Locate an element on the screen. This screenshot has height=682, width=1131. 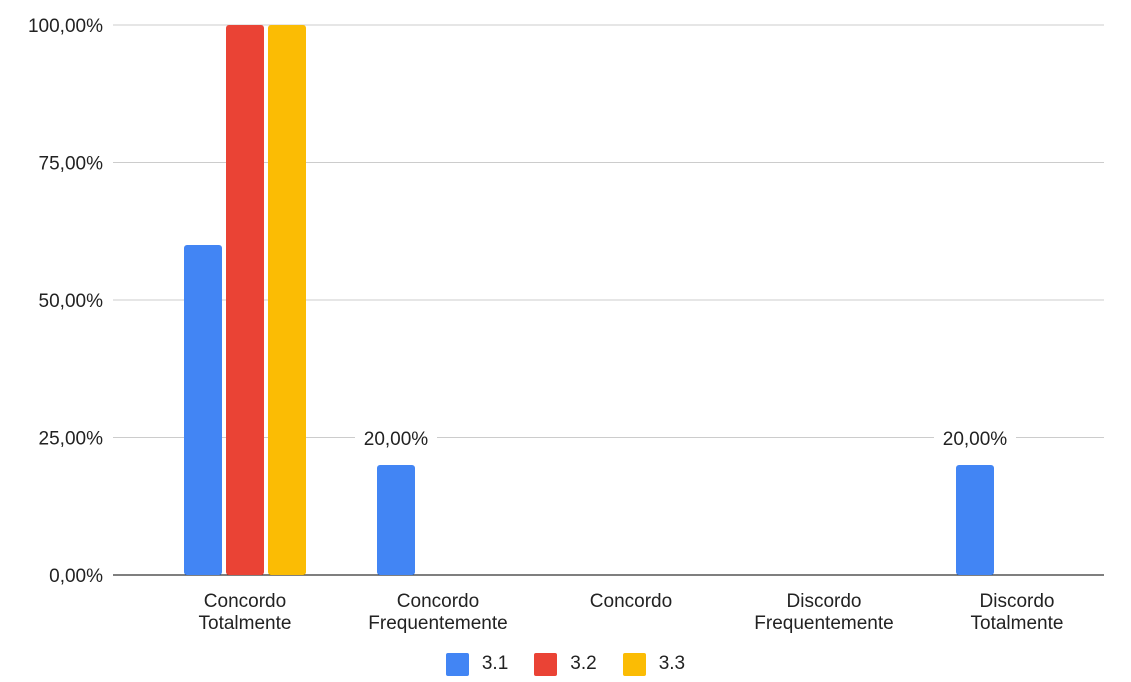
x-category-label: Concordo Frequentemente is located at coordinates (437, 612).